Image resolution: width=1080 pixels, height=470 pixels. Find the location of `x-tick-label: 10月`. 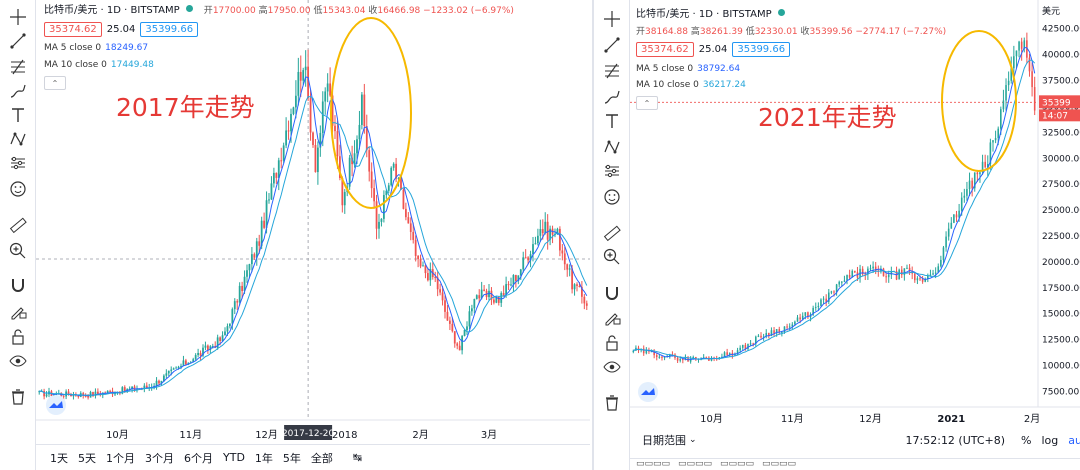

x-tick-label: 10月 is located at coordinates (711, 419).